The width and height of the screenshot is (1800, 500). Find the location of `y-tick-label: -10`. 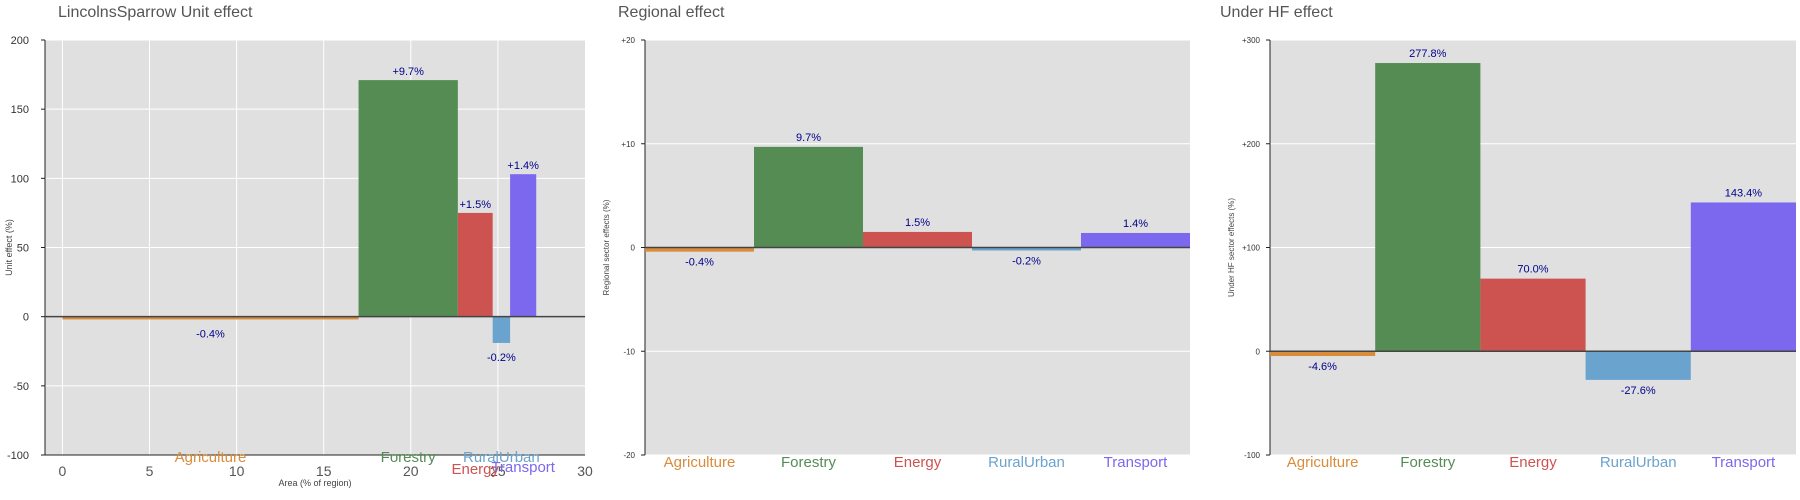

y-tick-label: -10 is located at coordinates (629, 351).